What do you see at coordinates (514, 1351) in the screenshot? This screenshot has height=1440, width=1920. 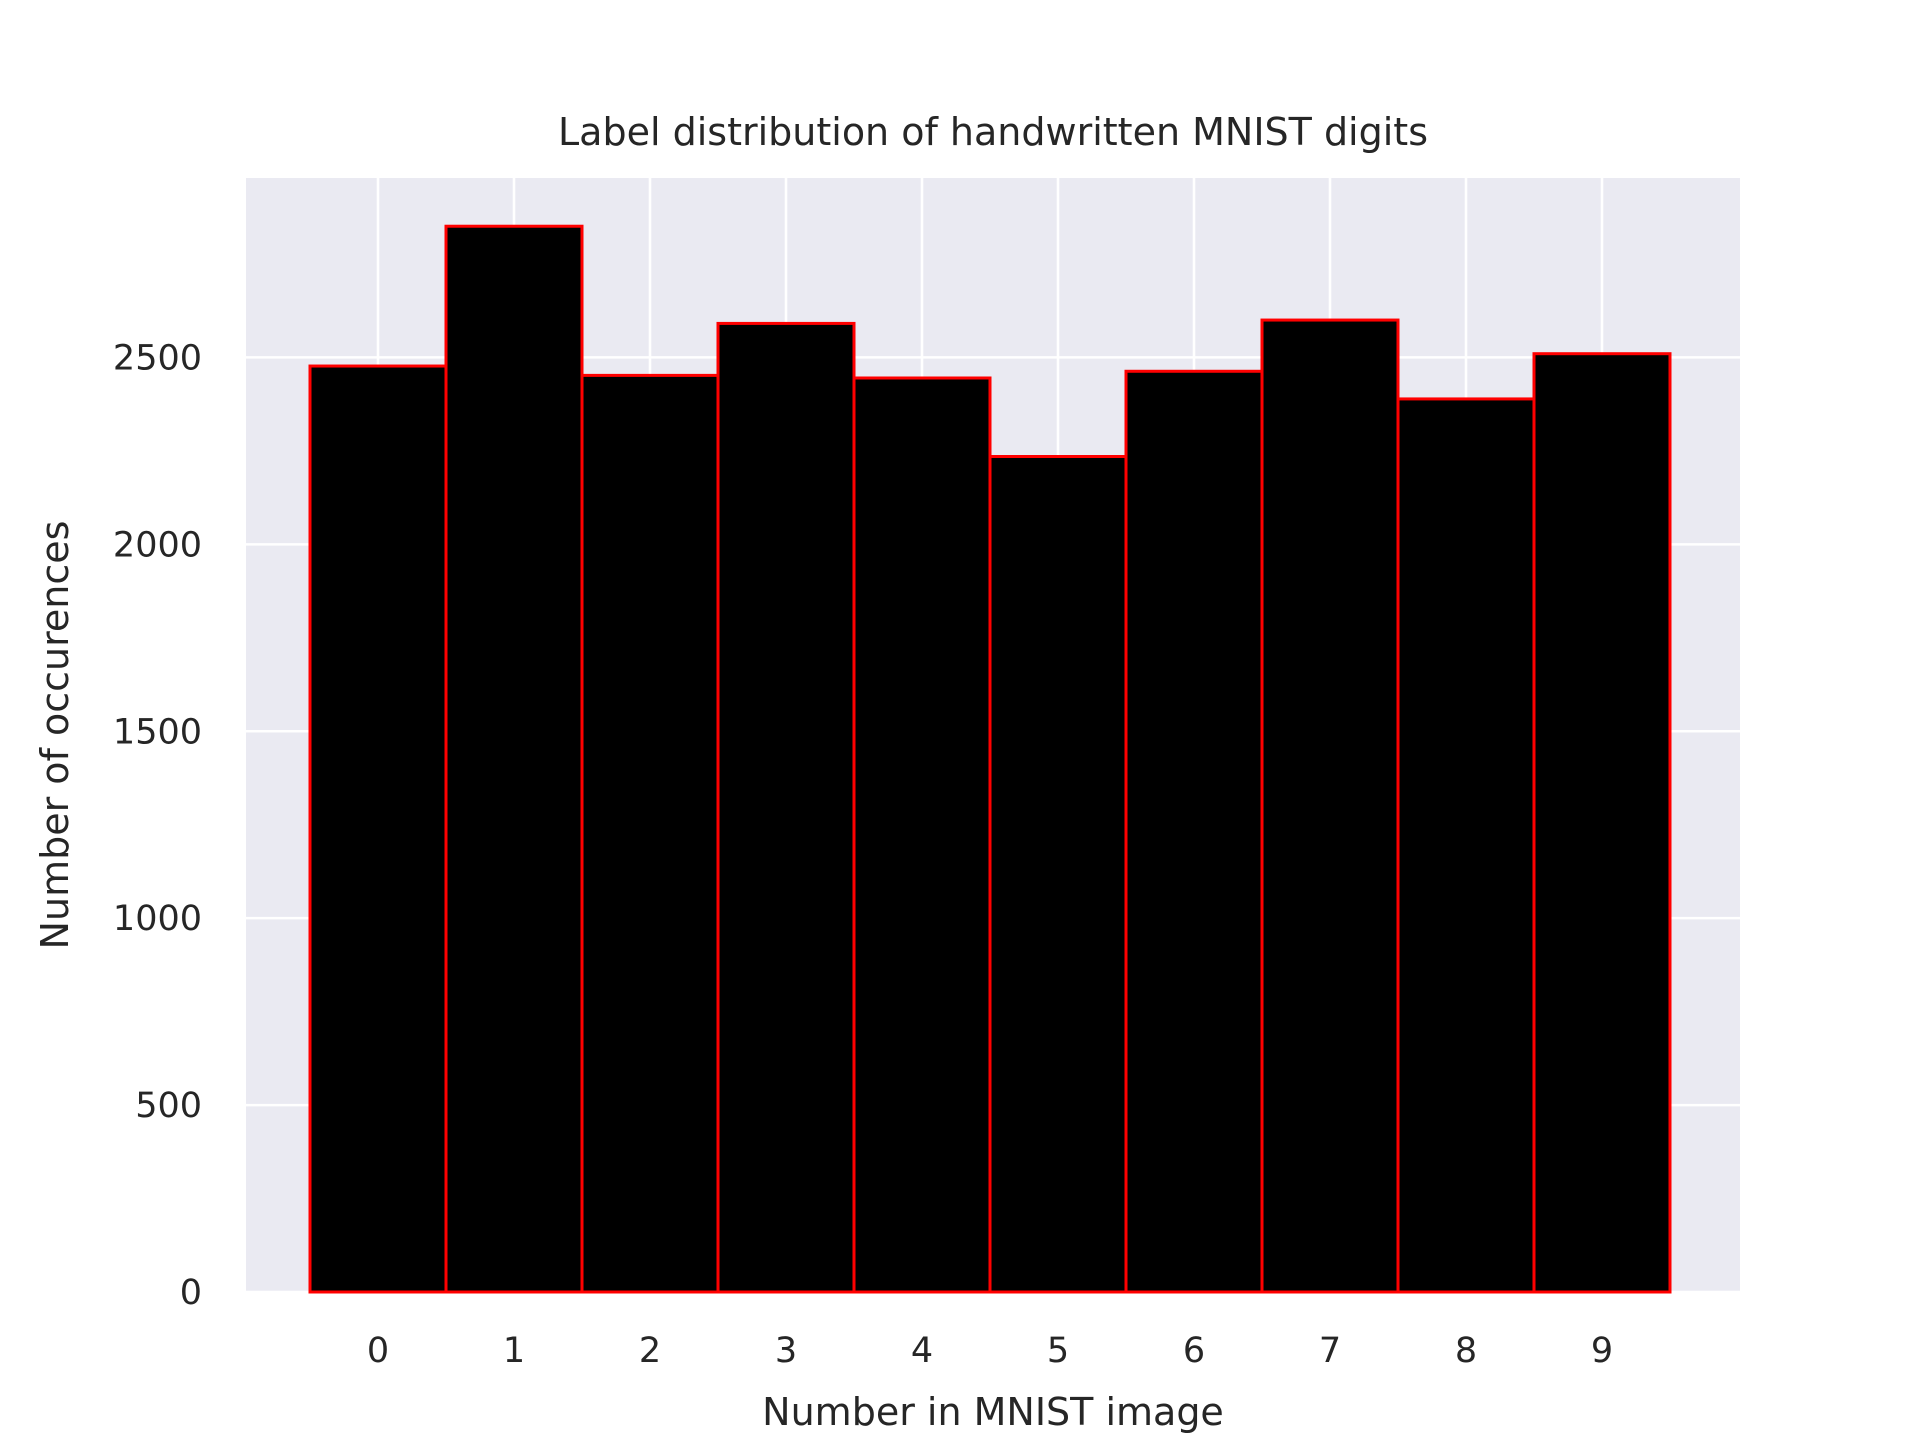 I see `x-tick-label: 1` at bounding box center [514, 1351].